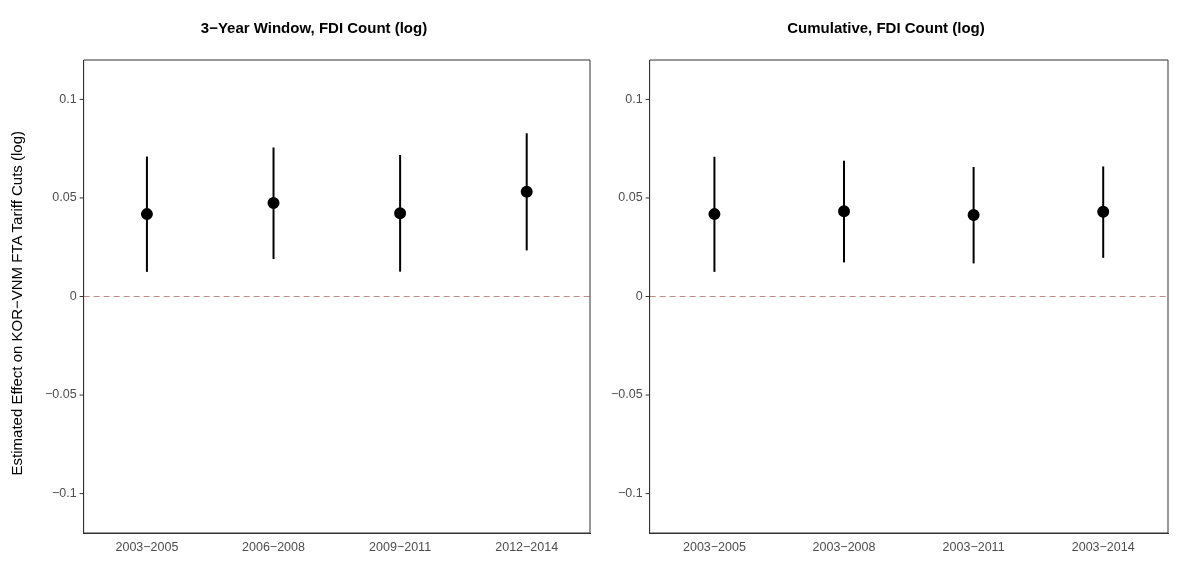 The image size is (1186, 567). Describe the element at coordinates (17, 303) in the screenshot. I see `y-axis-title: Estimated Effect on KOR−VNM FTA Tariff Cuts (log)` at that location.